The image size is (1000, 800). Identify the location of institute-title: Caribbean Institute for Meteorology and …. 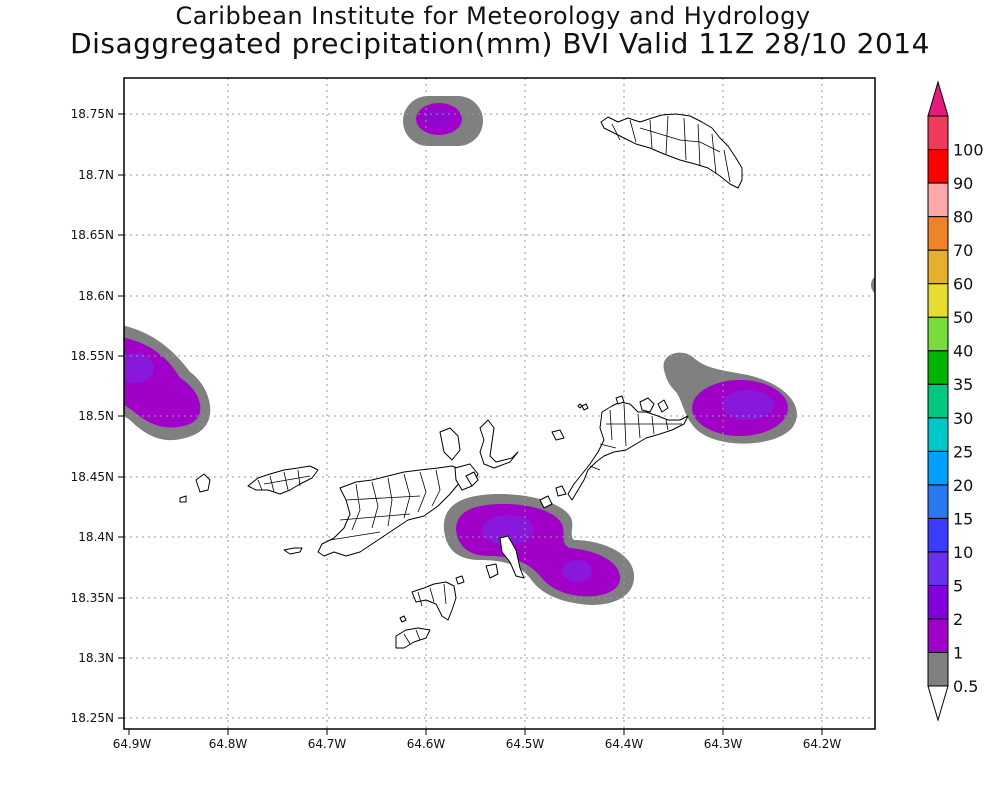
(493, 16).